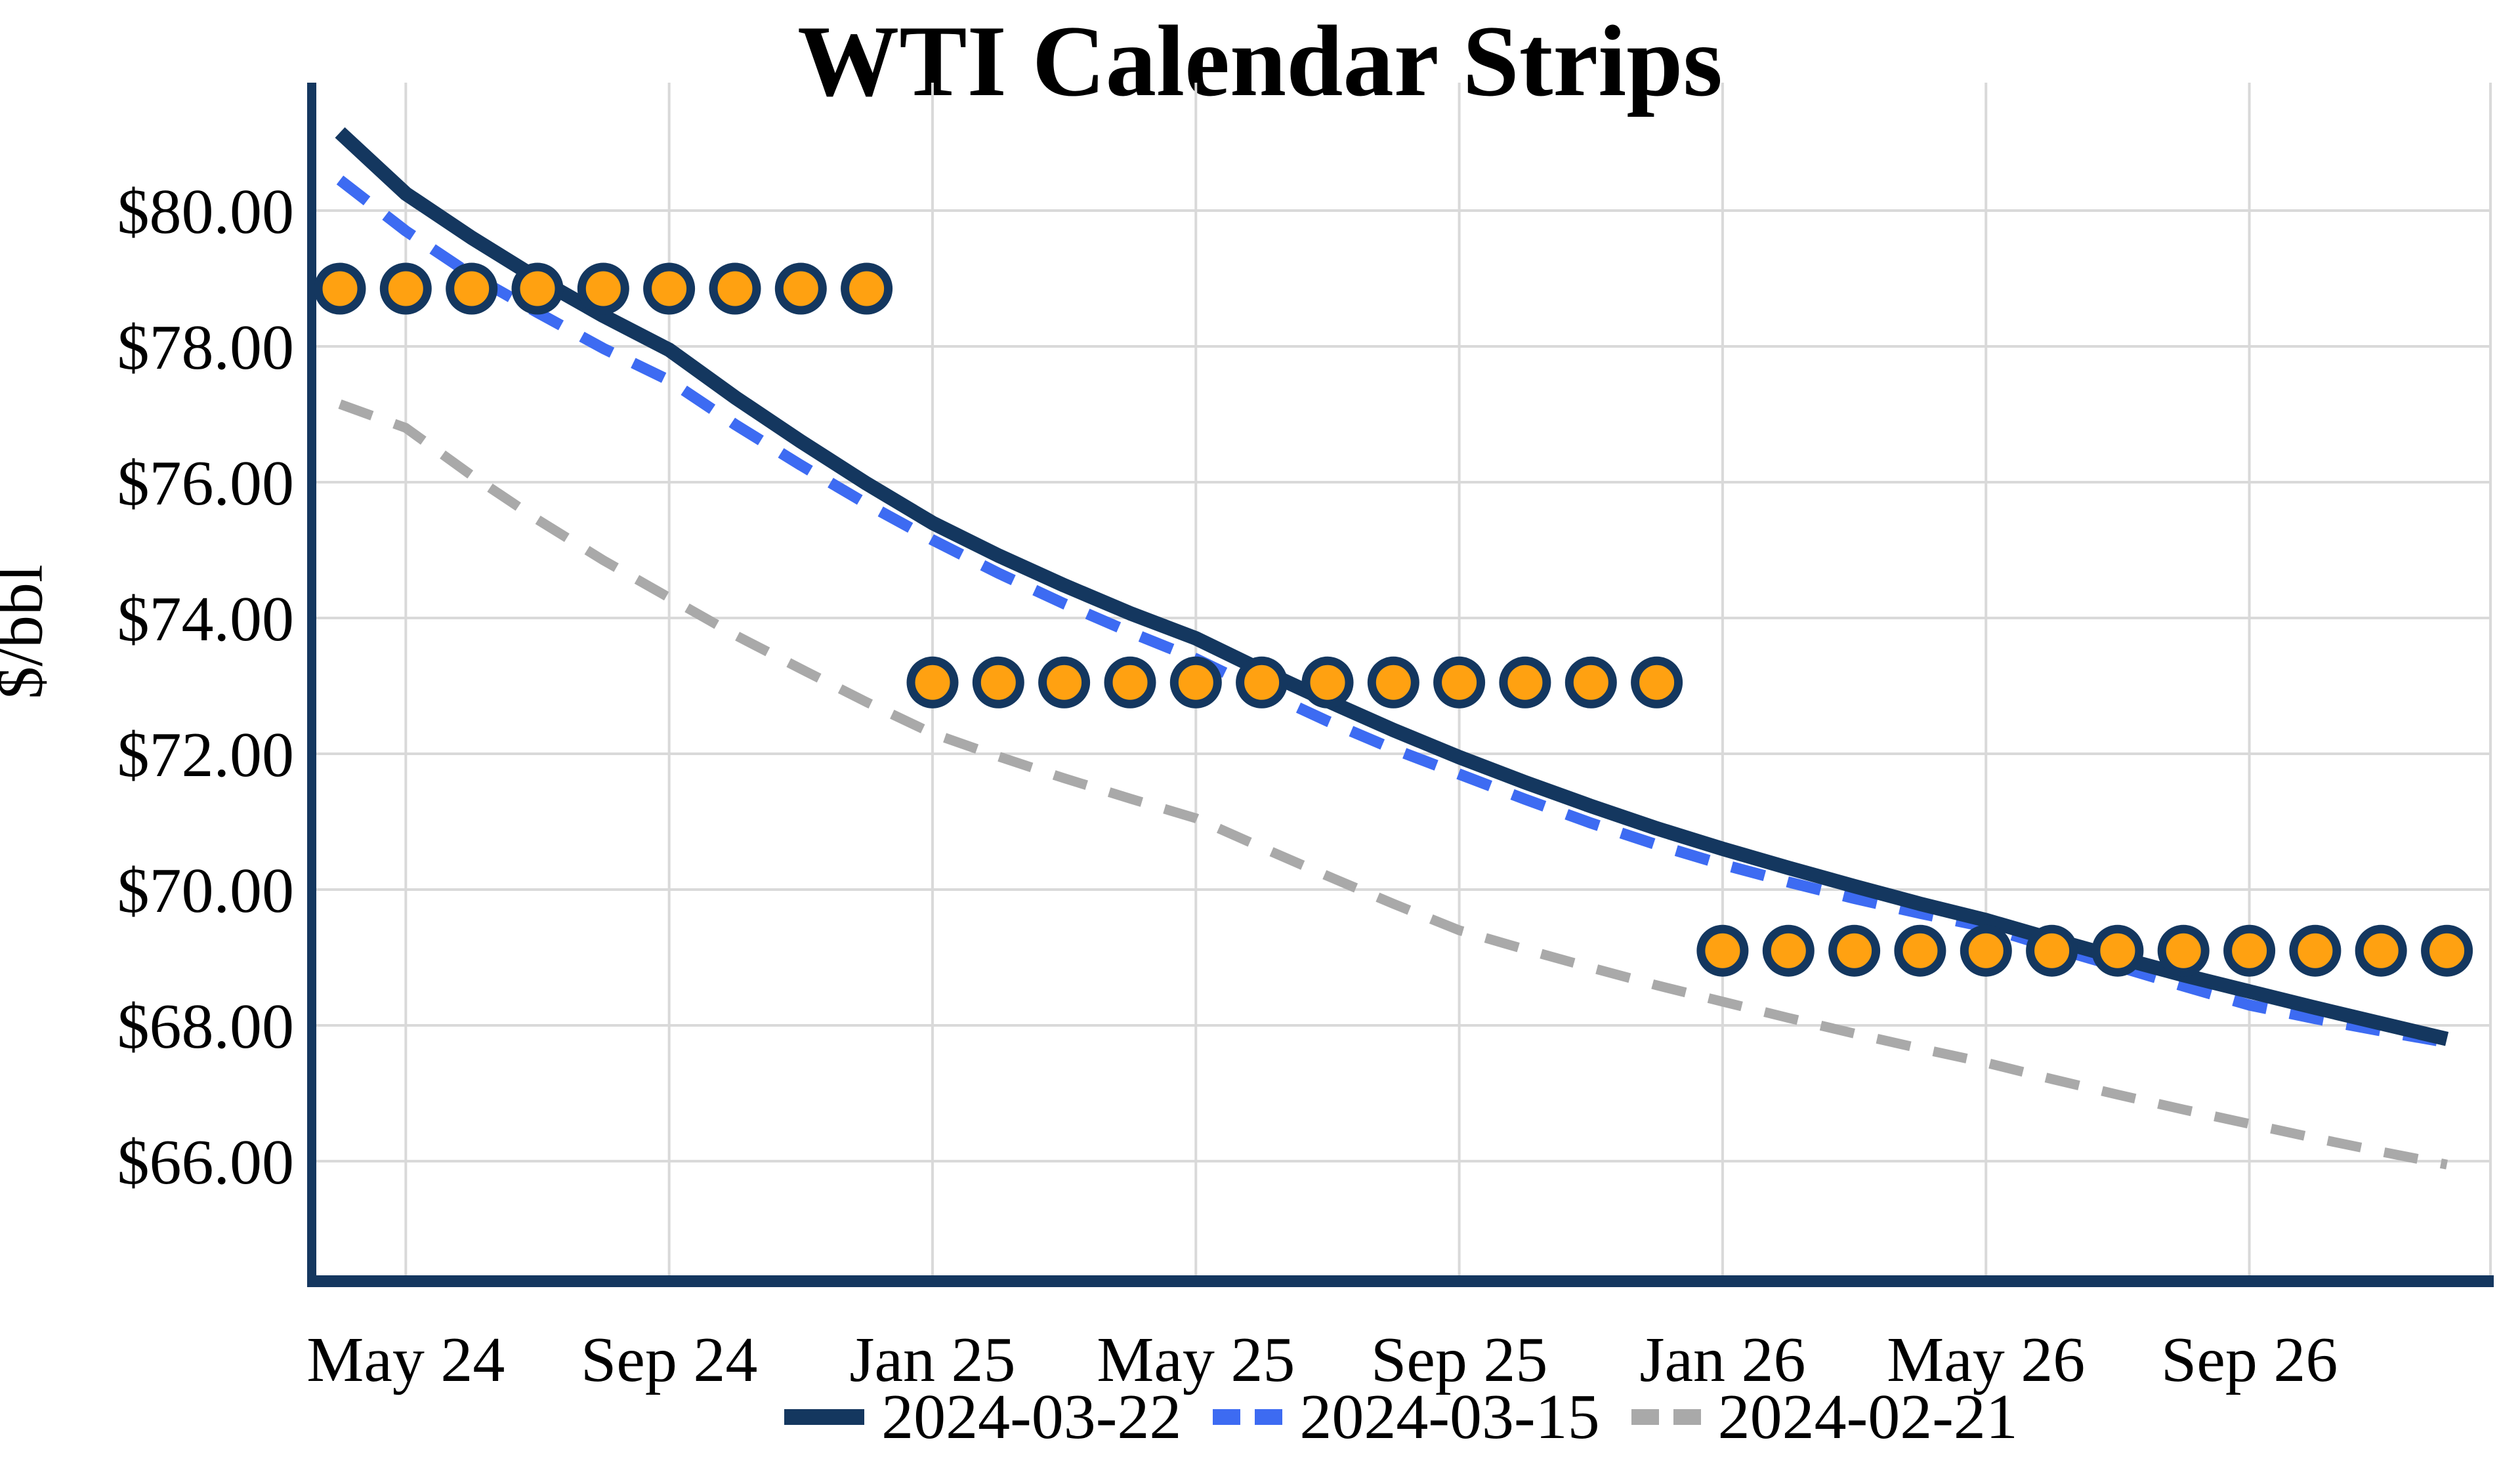 The width and height of the screenshot is (2520, 1480). I want to click on legend-label: 2024-02-21, so click(1867, 1417).